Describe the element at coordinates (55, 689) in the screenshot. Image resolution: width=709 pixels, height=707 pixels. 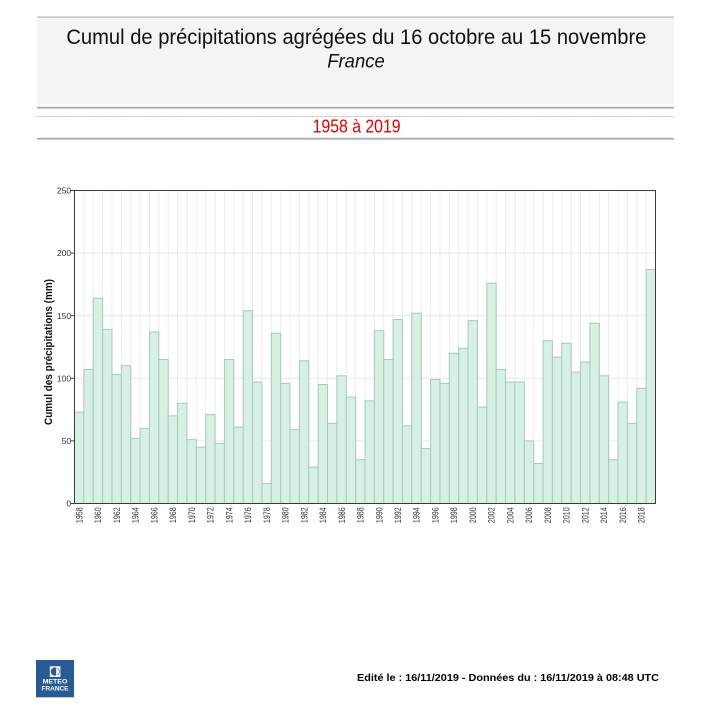
I see `svg-text: FRANCE` at that location.